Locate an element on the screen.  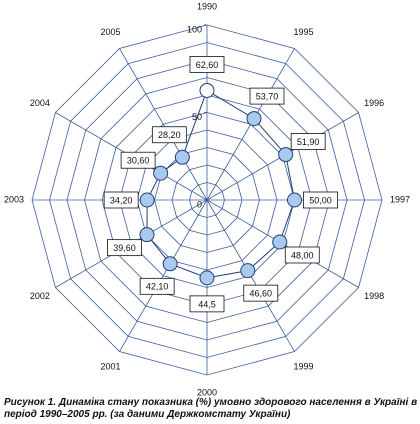
value-label: 50,00 is located at coordinates (320, 200).